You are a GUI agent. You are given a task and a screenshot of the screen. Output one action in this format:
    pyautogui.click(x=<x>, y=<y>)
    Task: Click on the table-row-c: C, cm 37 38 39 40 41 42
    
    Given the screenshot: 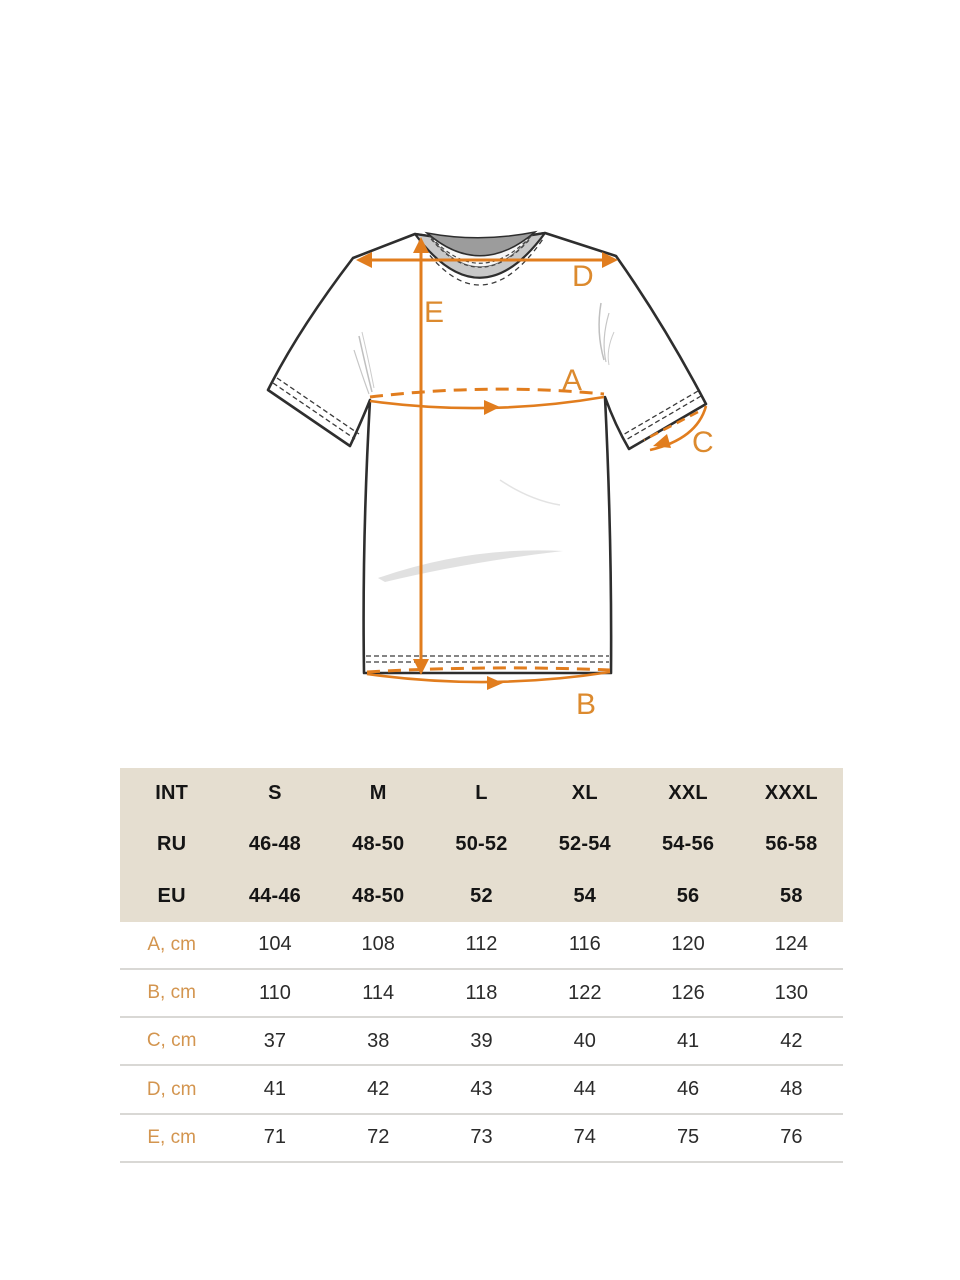 What is the action you would take?
    pyautogui.click(x=481, y=1042)
    